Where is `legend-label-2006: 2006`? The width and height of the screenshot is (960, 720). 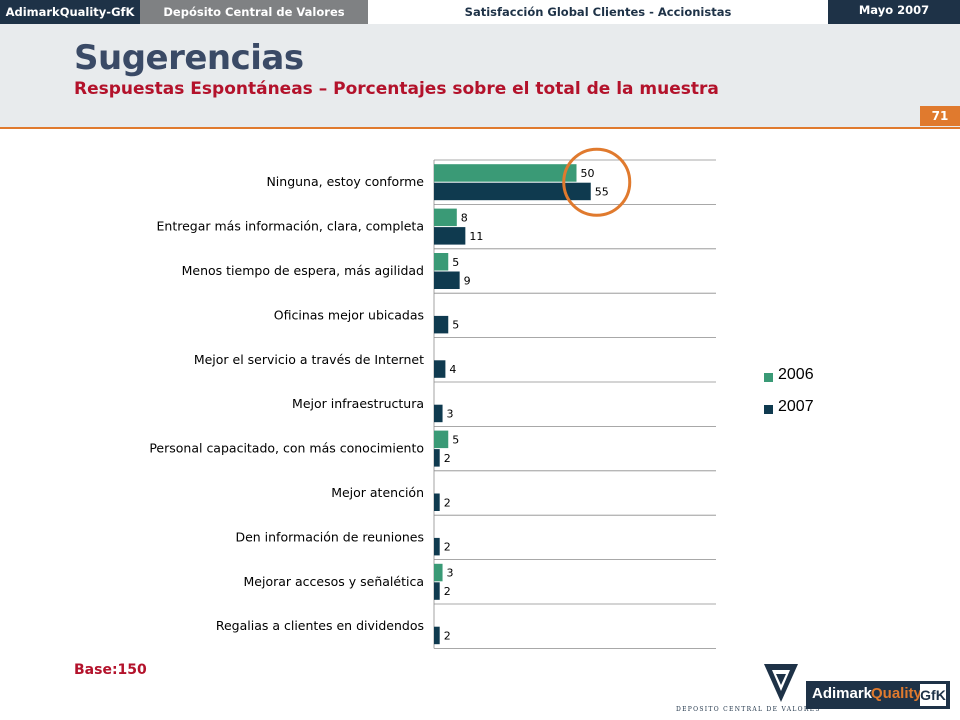 legend-label-2006: 2006 is located at coordinates (796, 374).